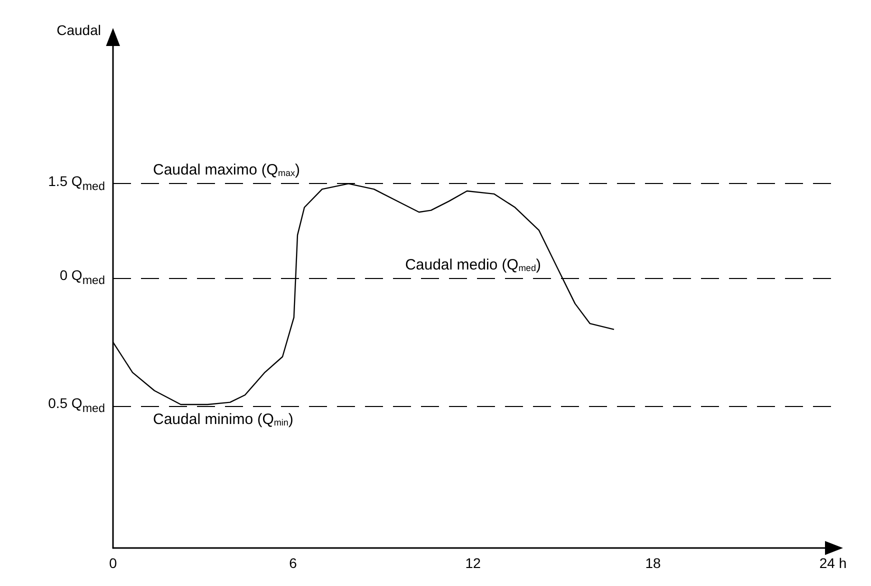 This screenshot has width=871, height=586. Describe the element at coordinates (473, 563) in the screenshot. I see `x-tick-label: 12` at that location.